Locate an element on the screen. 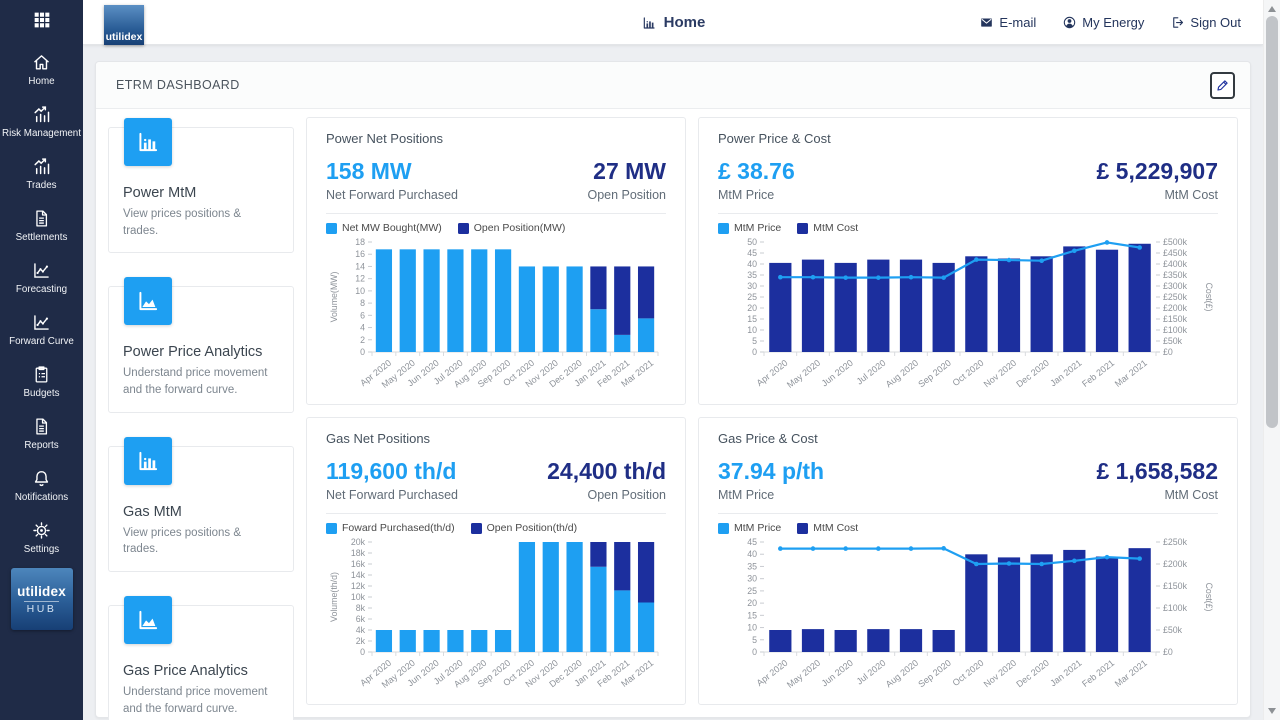  svg-text: 4 is located at coordinates (362, 328).